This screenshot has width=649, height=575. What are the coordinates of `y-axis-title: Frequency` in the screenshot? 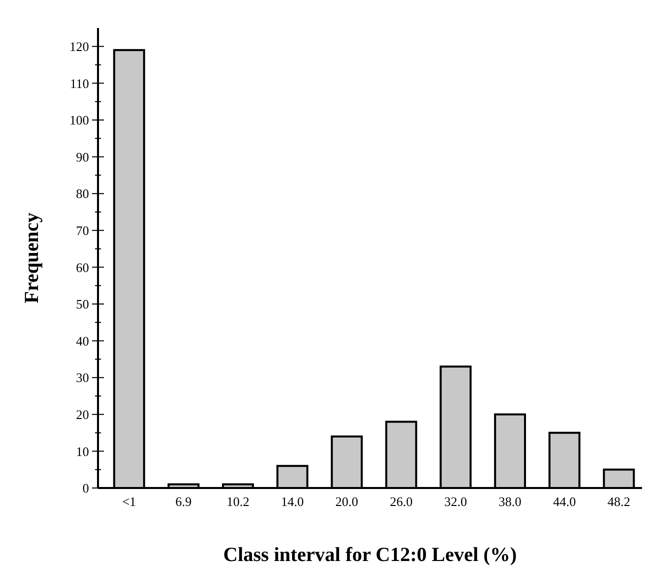 It's located at (32, 258).